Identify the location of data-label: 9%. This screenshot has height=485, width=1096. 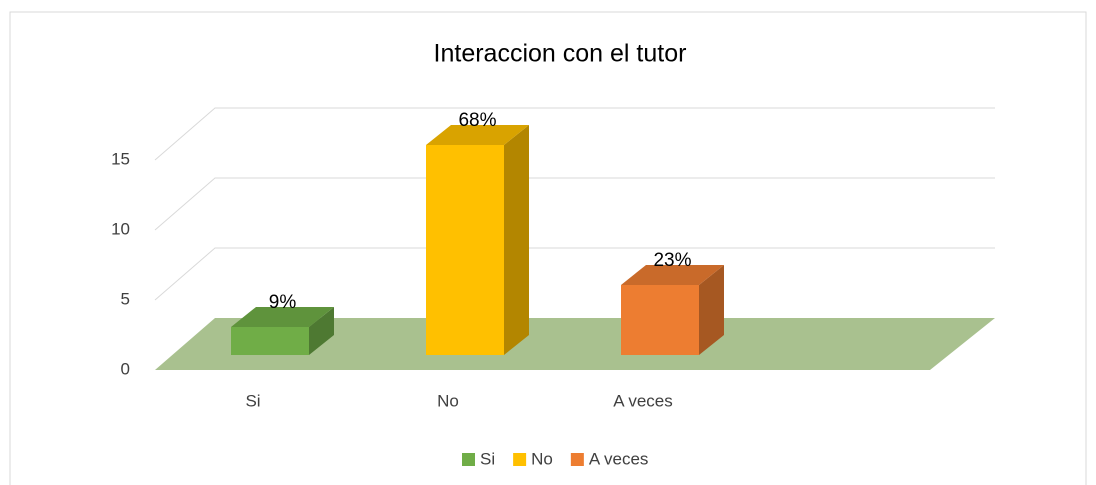
(283, 302).